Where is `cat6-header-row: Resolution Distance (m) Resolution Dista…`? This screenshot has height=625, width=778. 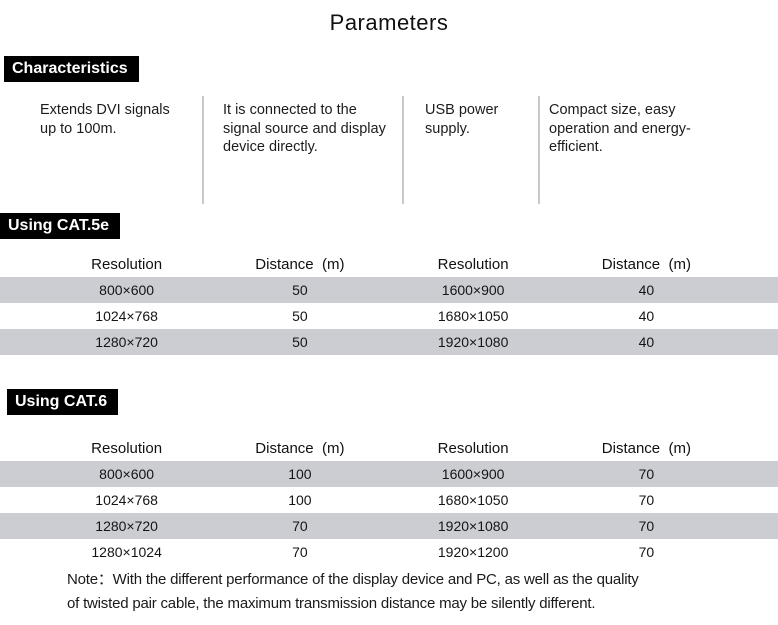
cat6-header-row: Resolution Distance (m) Resolution Dista… is located at coordinates (389, 448).